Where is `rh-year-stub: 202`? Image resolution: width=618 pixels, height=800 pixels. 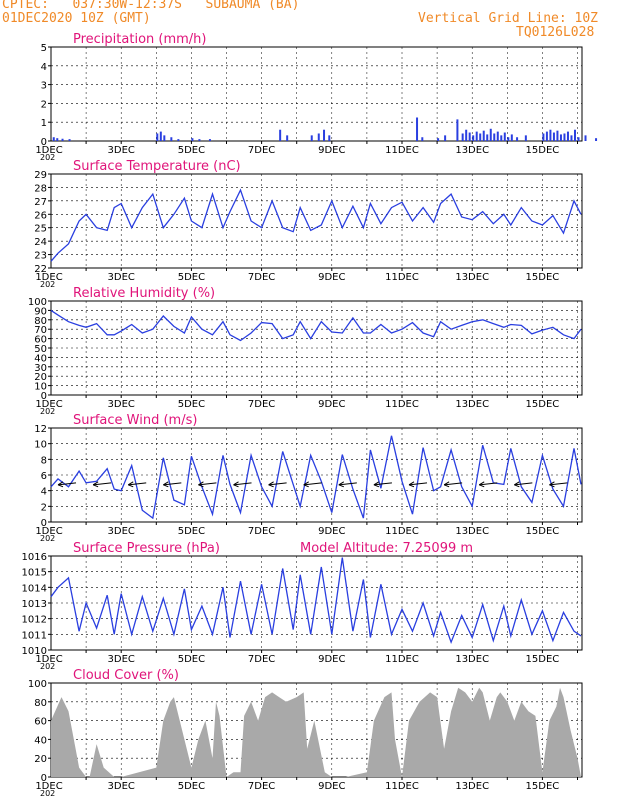 rh-year-stub: 202 is located at coordinates (47, 411).